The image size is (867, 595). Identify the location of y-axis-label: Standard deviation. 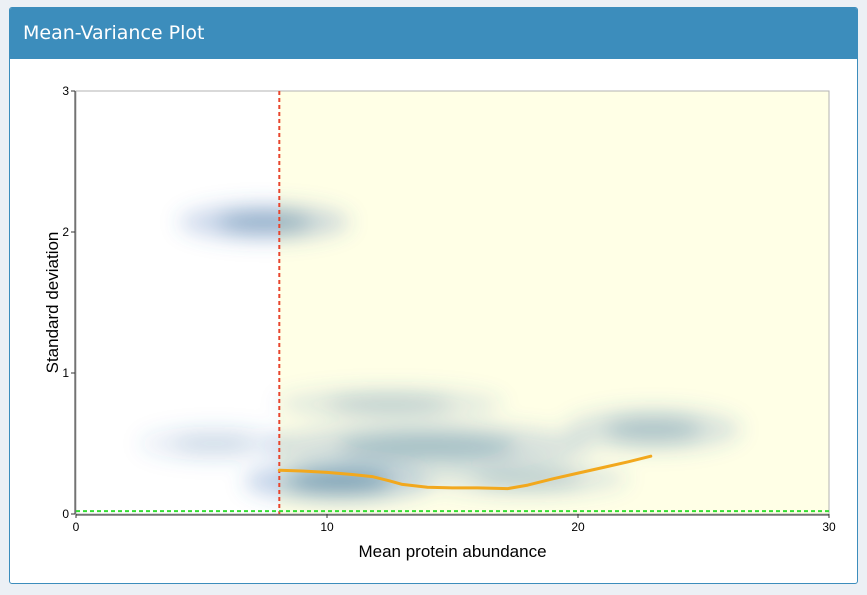
(52, 303).